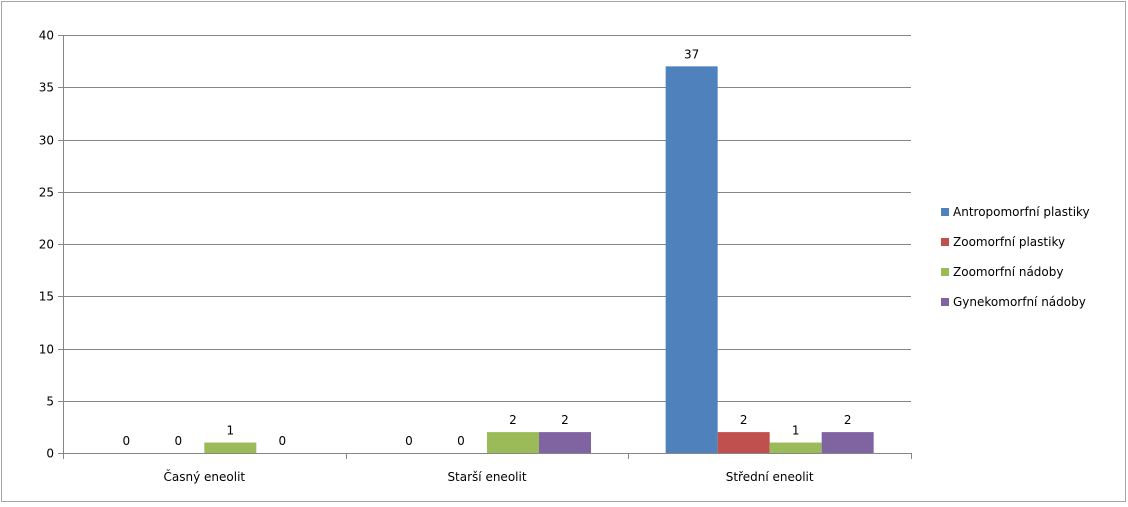 The width and height of the screenshot is (1128, 507). What do you see at coordinates (1009, 242) in the screenshot?
I see `legend-label: Zoomorfní plastiky` at bounding box center [1009, 242].